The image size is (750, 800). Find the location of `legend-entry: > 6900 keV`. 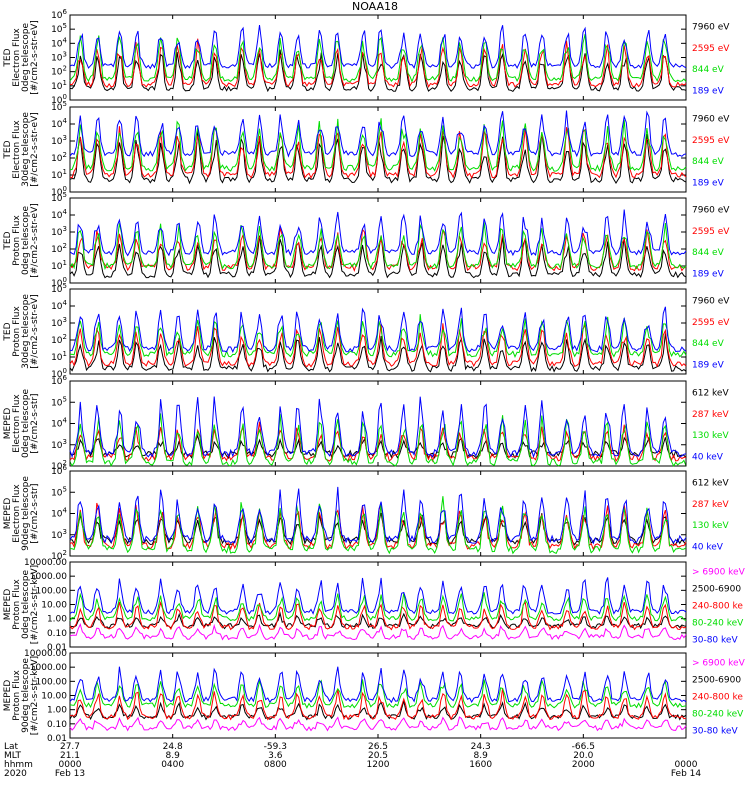

legend-entry: > 6900 keV is located at coordinates (719, 664).